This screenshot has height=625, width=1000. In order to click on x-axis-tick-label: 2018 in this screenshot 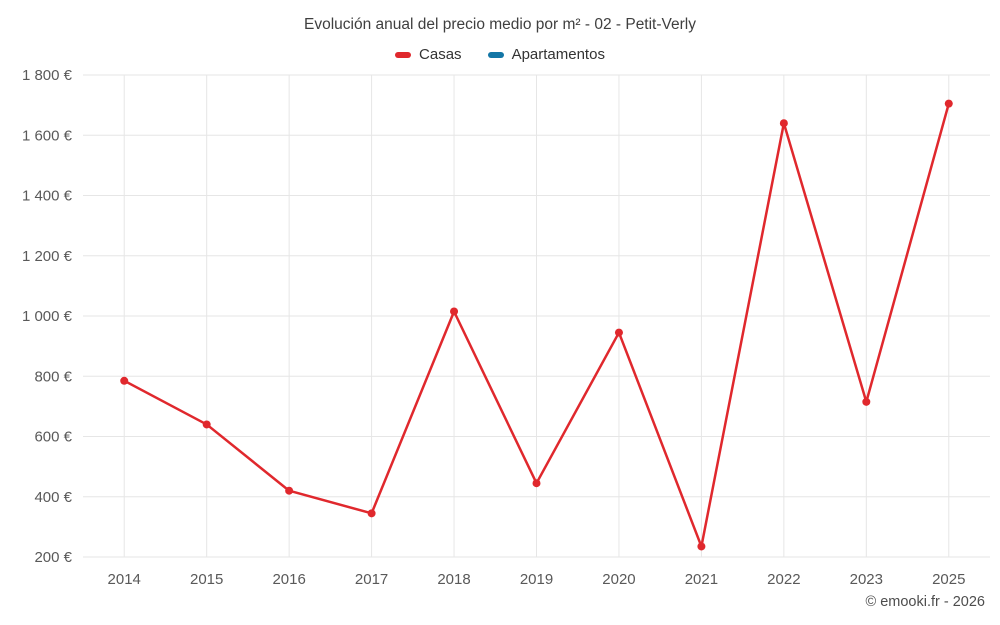, I will do `click(453, 579)`.